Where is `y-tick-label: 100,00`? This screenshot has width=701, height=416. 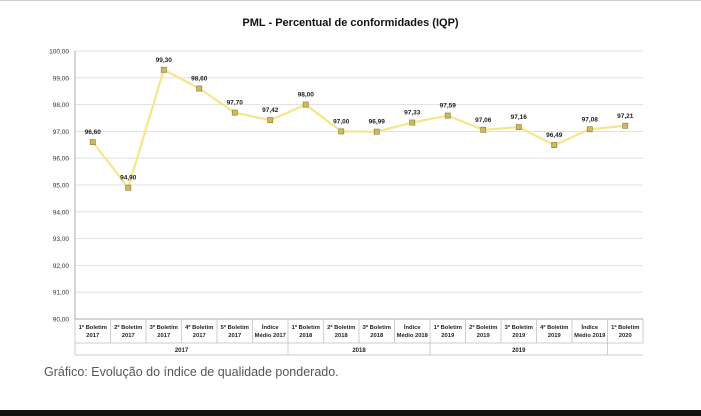 y-tick-label: 100,00 is located at coordinates (59, 52).